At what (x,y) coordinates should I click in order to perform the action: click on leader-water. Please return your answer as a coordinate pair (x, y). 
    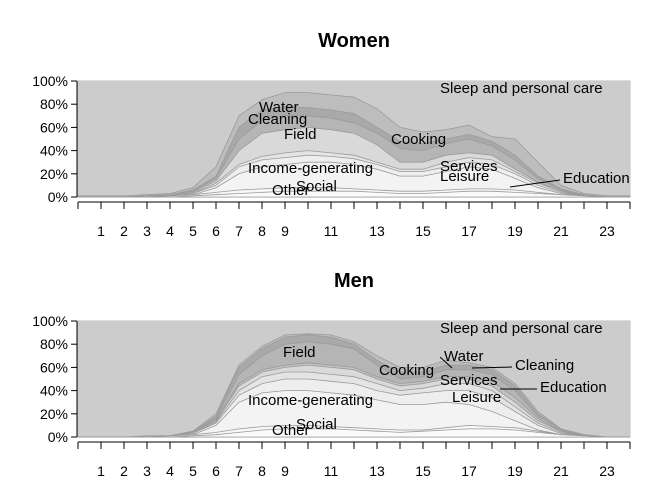
    Looking at the image, I should click on (446, 362).